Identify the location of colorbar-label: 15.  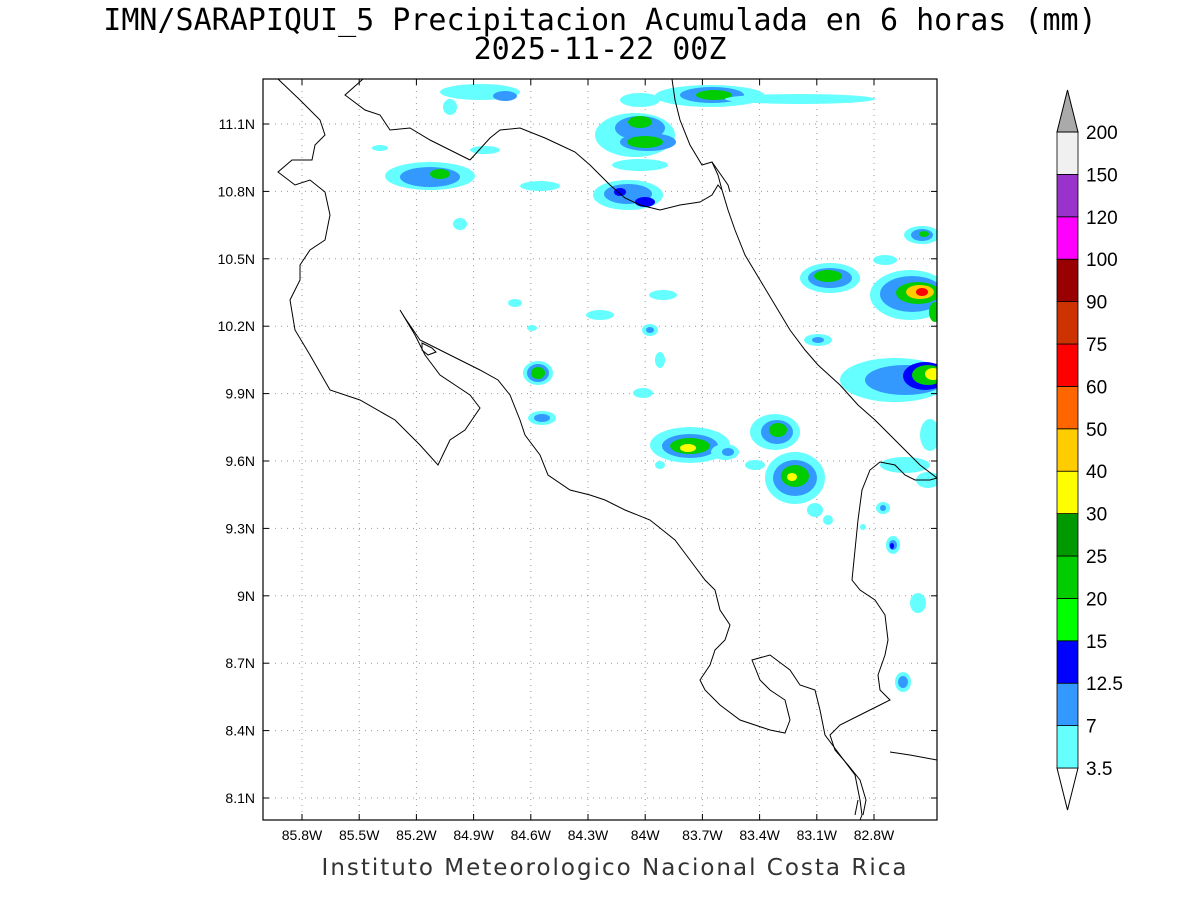
(1096, 642).